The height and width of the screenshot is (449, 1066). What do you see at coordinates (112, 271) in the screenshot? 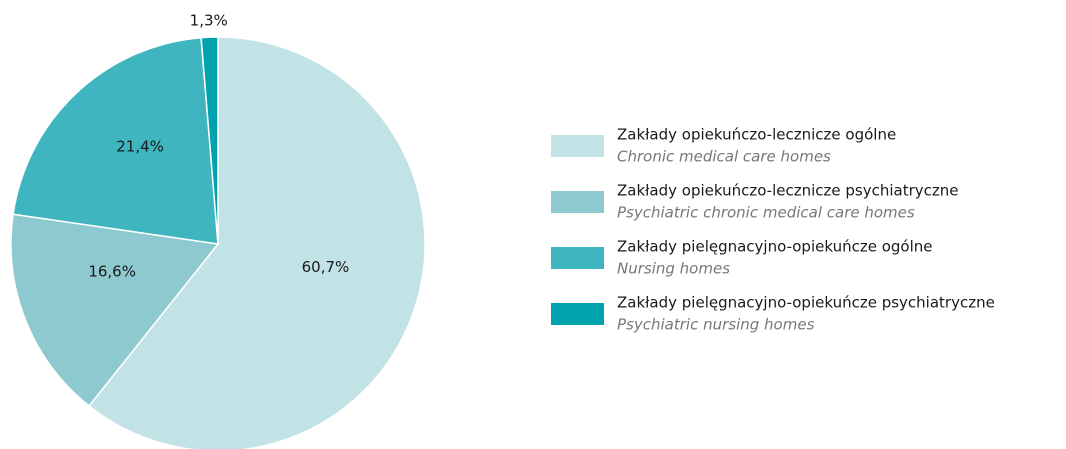
I see `data-label: 16,6%` at bounding box center [112, 271].